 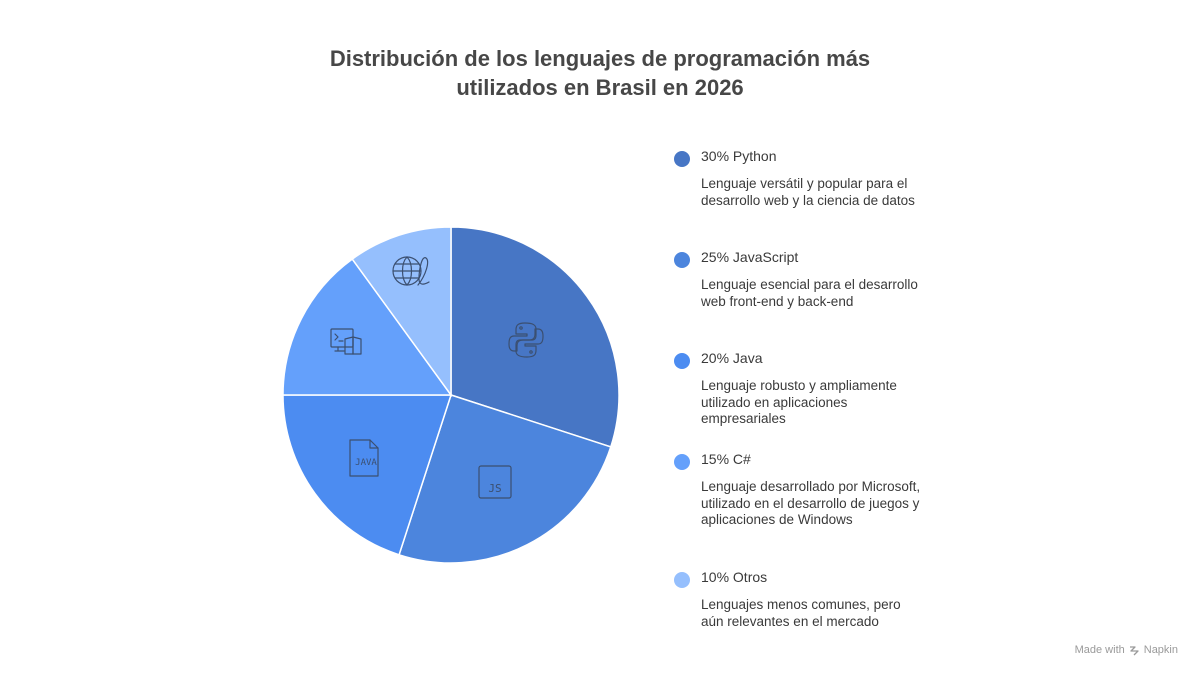 What do you see at coordinates (1126, 650) in the screenshot?
I see `made-with-napkin-footer: Made with Napkin` at bounding box center [1126, 650].